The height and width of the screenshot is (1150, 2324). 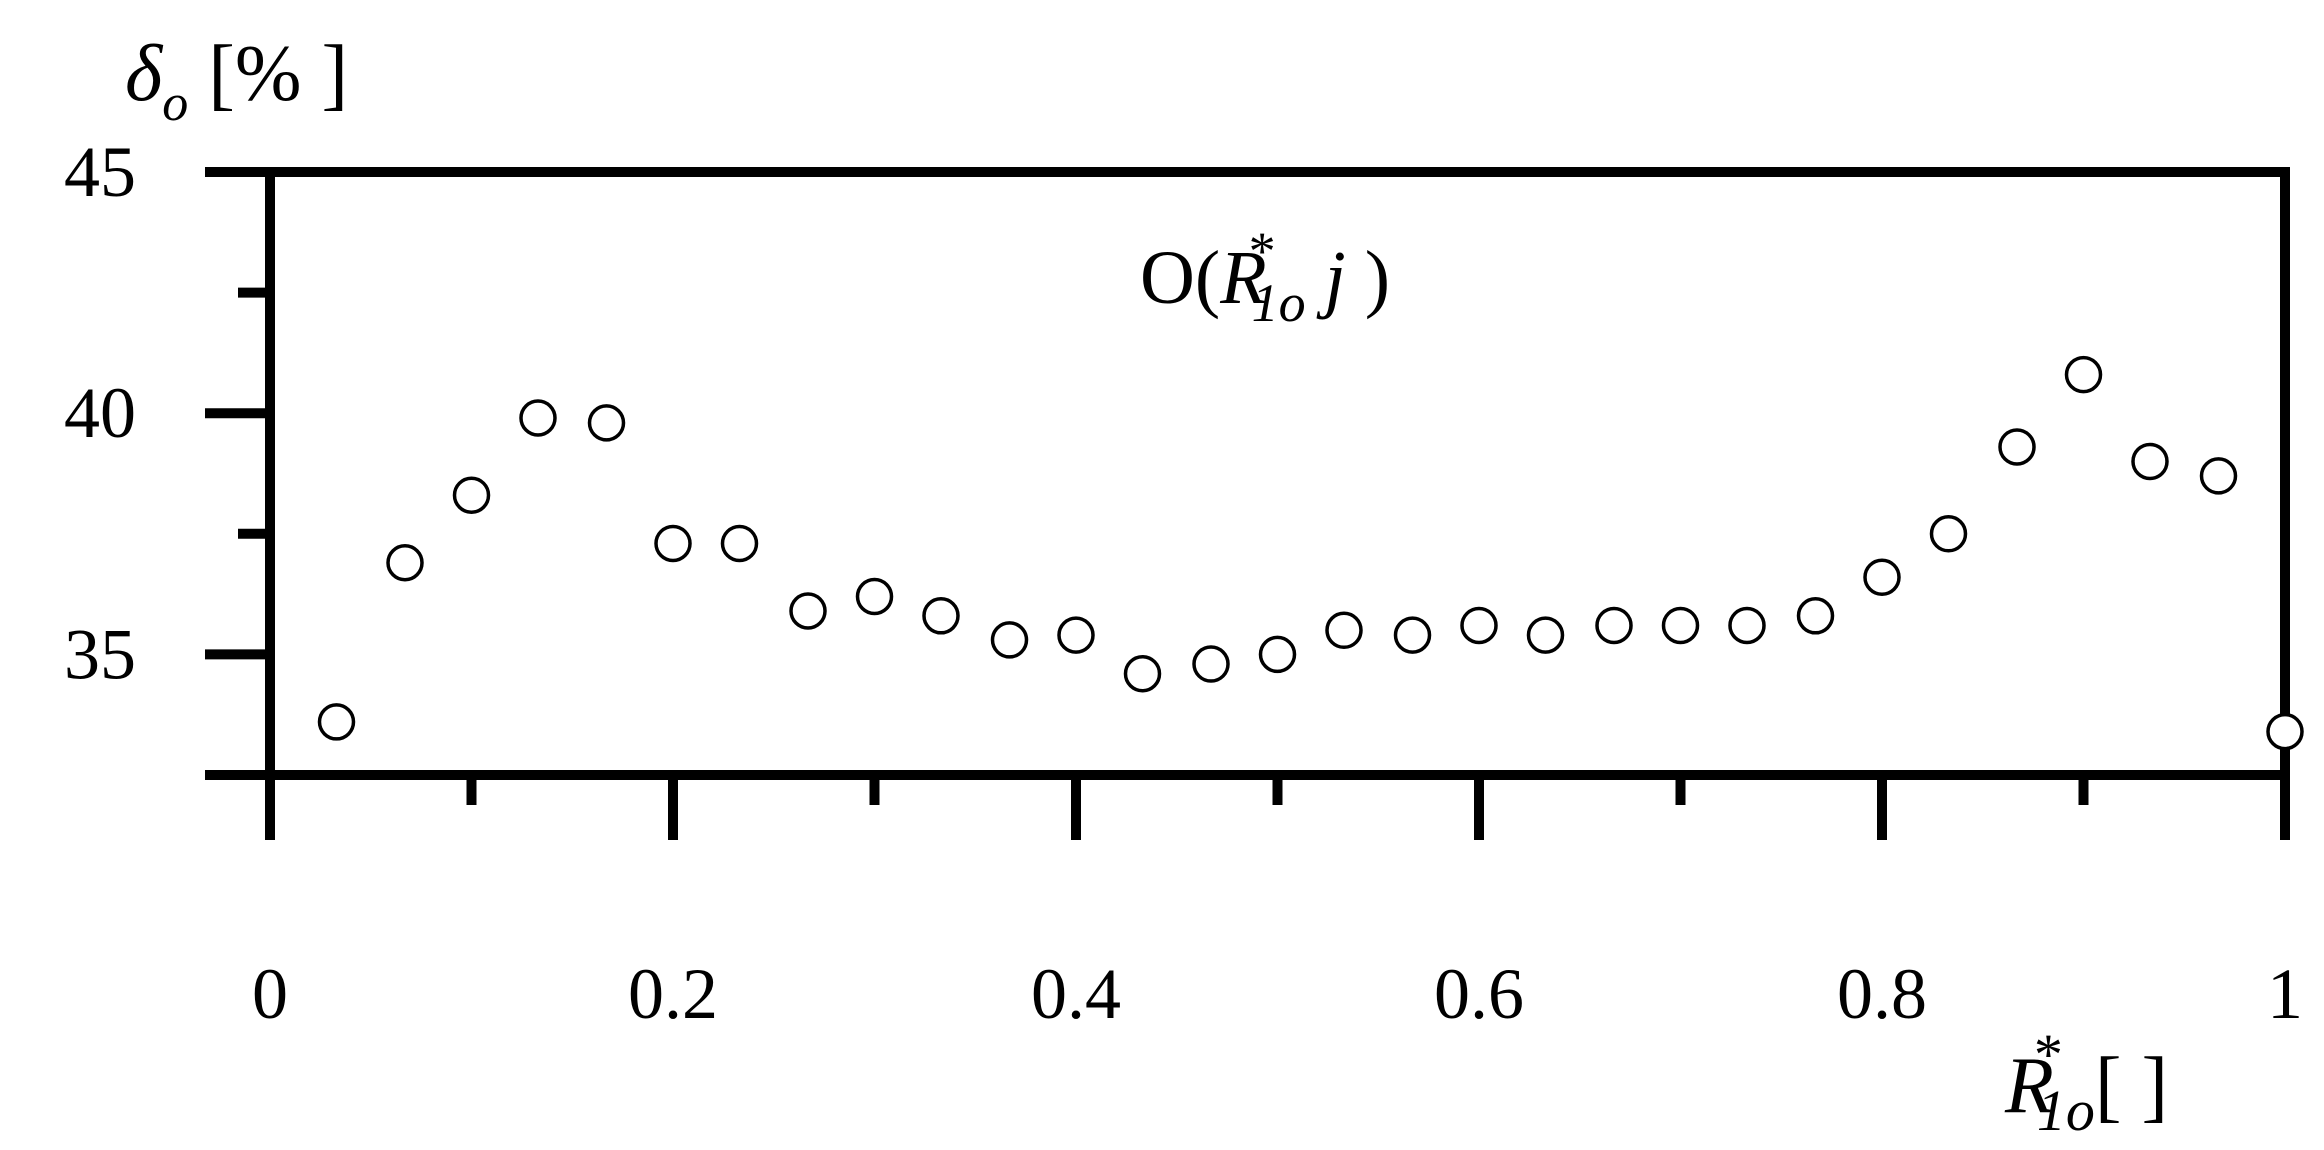 I want to click on x-tick-label: 0.2, so click(x=673, y=994).